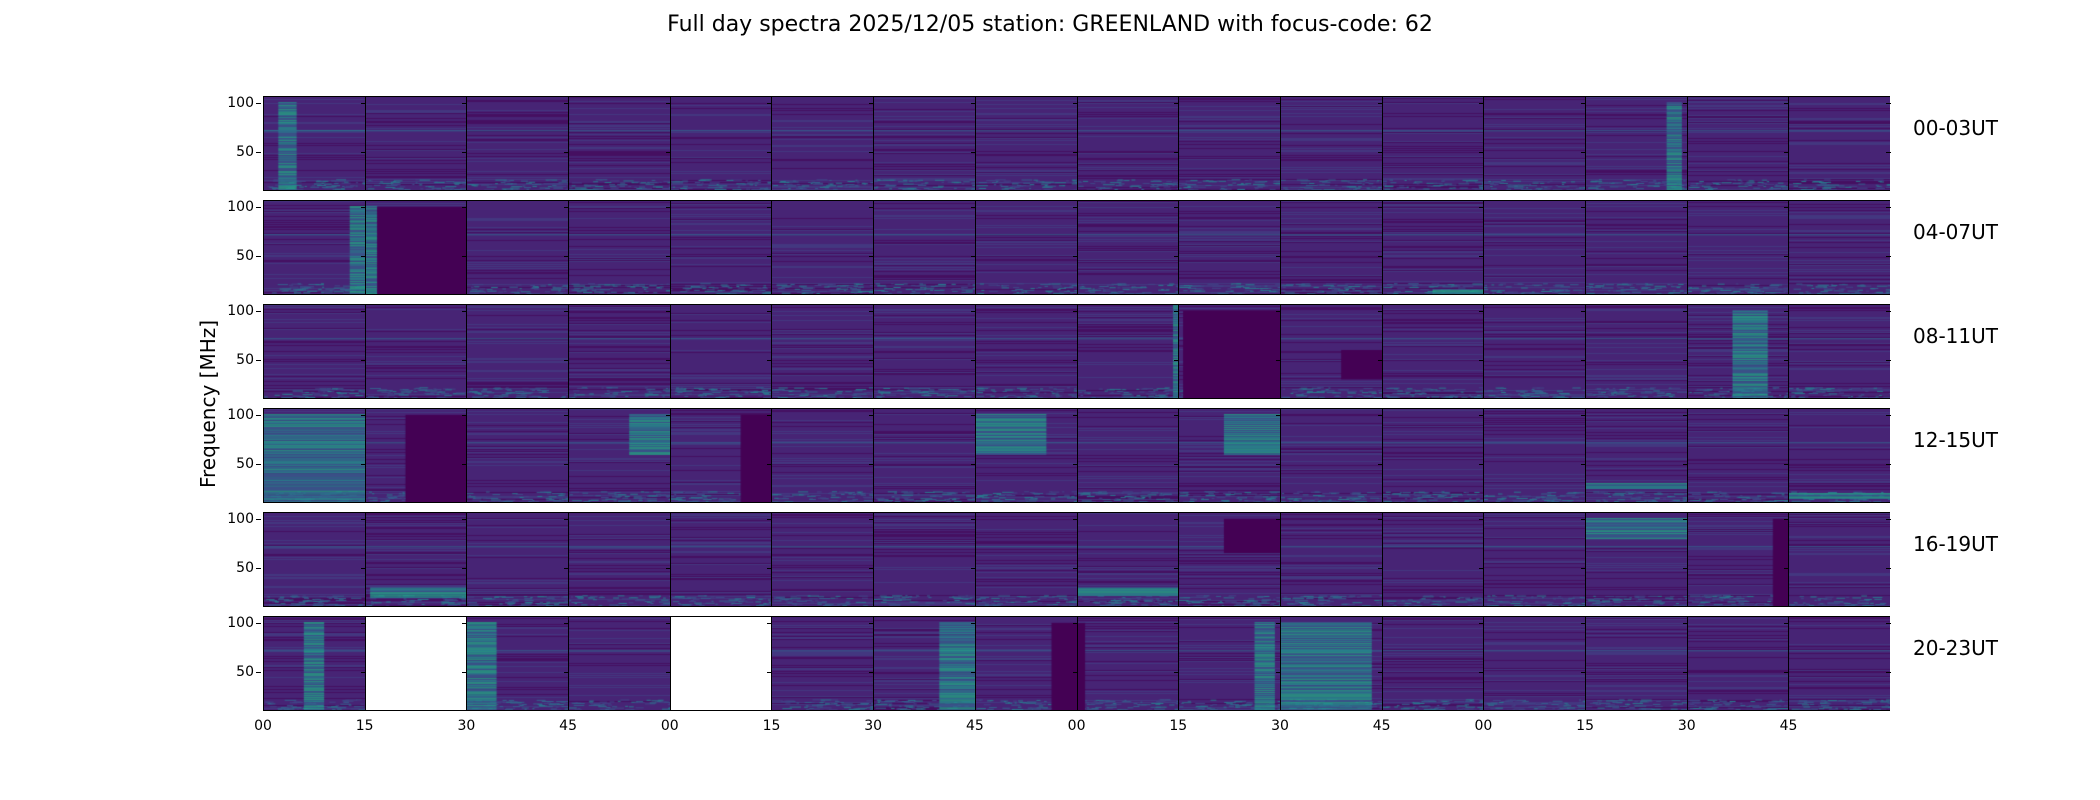 The width and height of the screenshot is (2100, 800). I want to click on row-time-label: 20-23UT, so click(1955, 648).